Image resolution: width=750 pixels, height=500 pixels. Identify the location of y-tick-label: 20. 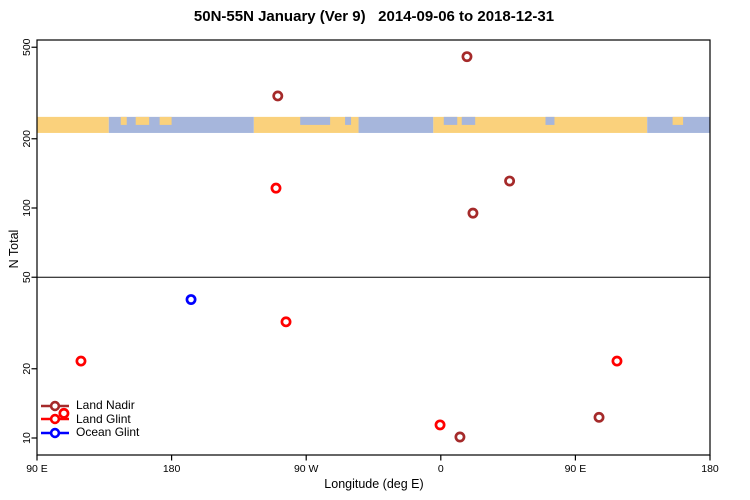
(27, 369).